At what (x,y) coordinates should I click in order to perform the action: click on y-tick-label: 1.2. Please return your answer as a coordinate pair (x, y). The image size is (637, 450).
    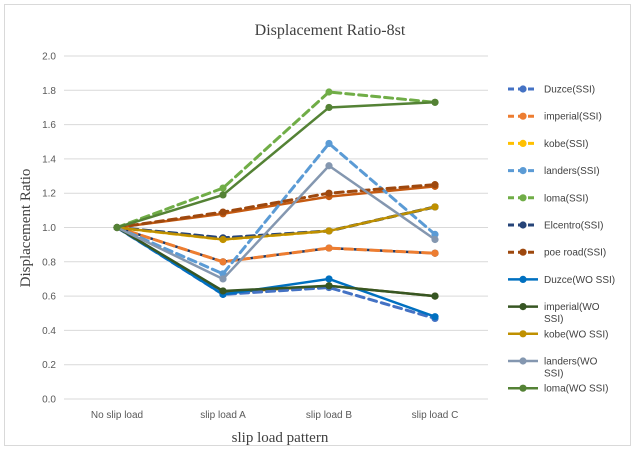
    Looking at the image, I should click on (49, 194).